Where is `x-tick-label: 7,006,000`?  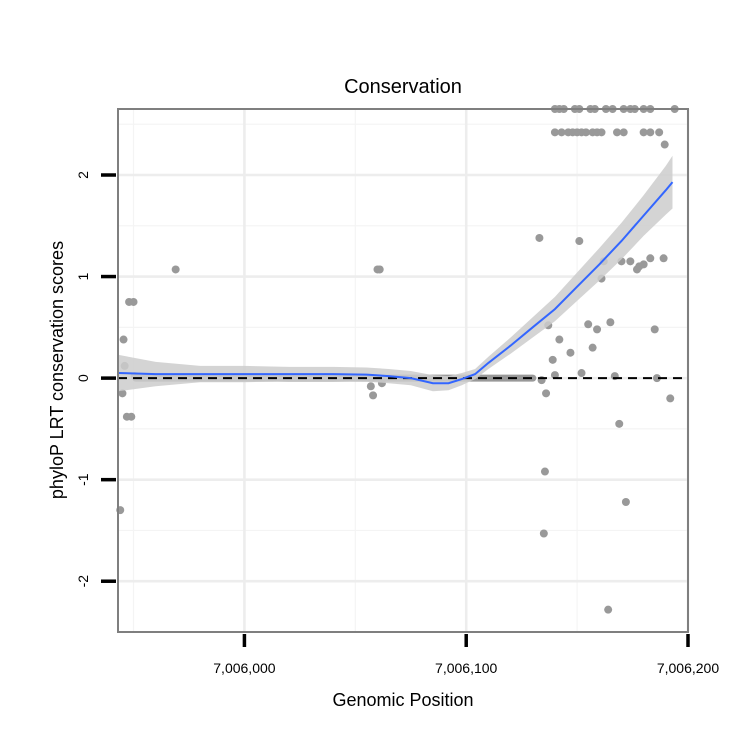
x-tick-label: 7,006,000 is located at coordinates (244, 668).